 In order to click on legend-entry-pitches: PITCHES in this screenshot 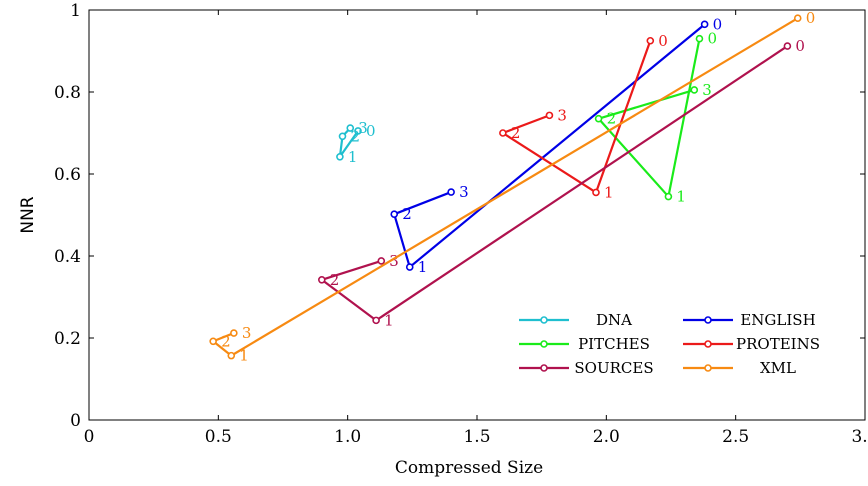, I will do `click(584, 344)`.